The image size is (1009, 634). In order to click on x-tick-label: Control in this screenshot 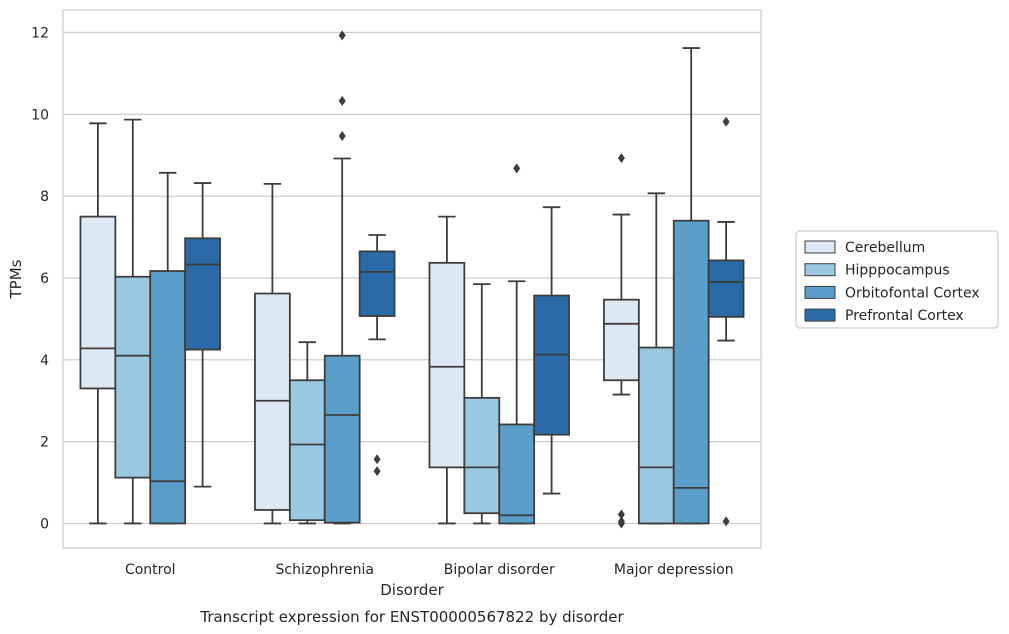, I will do `click(150, 570)`.